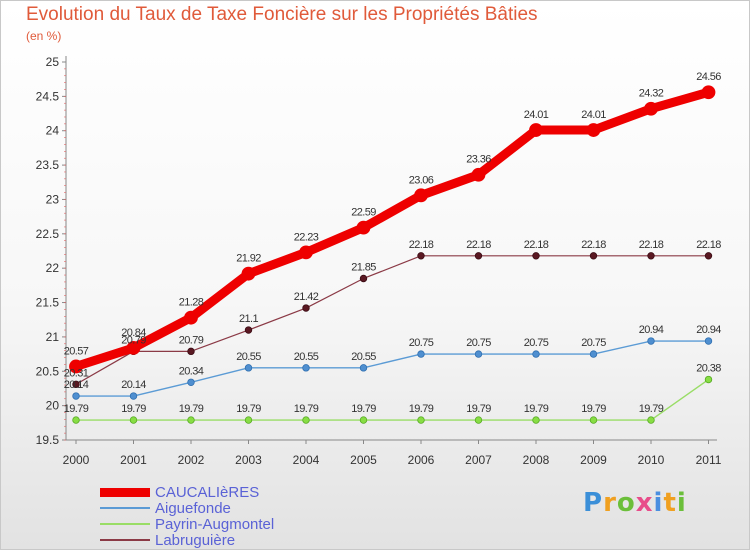 This screenshot has width=750, height=550. What do you see at coordinates (53, 62) in the screenshot?
I see `y-tick-label: 25` at bounding box center [53, 62].